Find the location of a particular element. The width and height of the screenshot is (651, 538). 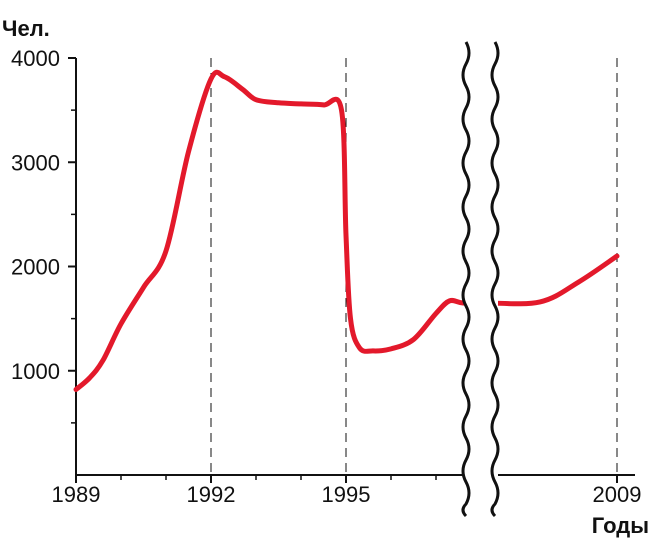

y-tick-label-1000: 1000 is located at coordinates (35, 371).